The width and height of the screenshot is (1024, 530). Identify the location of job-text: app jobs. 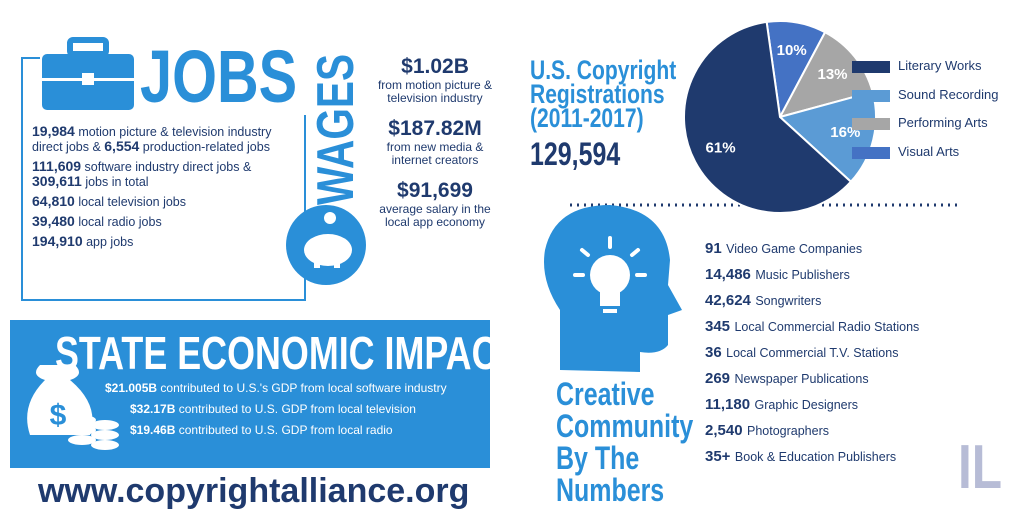
(110, 242).